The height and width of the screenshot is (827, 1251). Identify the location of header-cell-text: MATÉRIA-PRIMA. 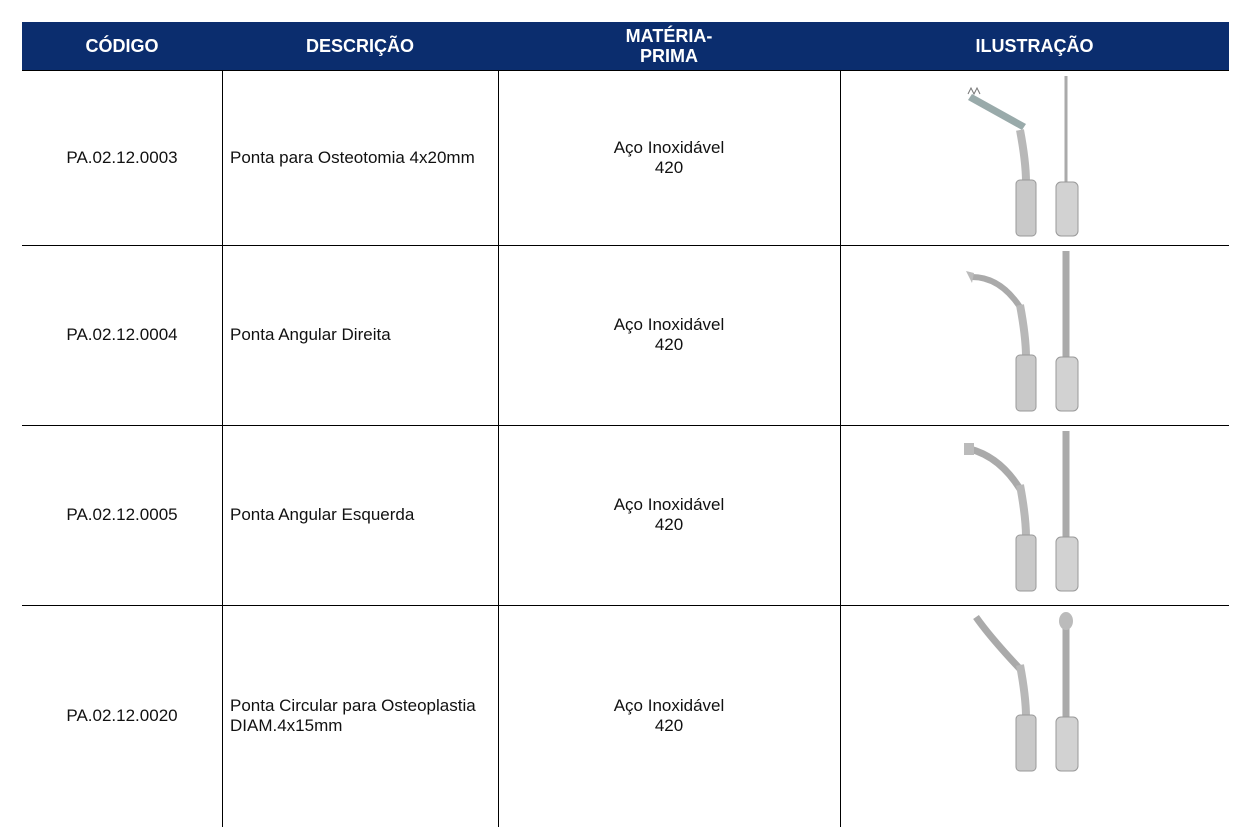
(669, 46).